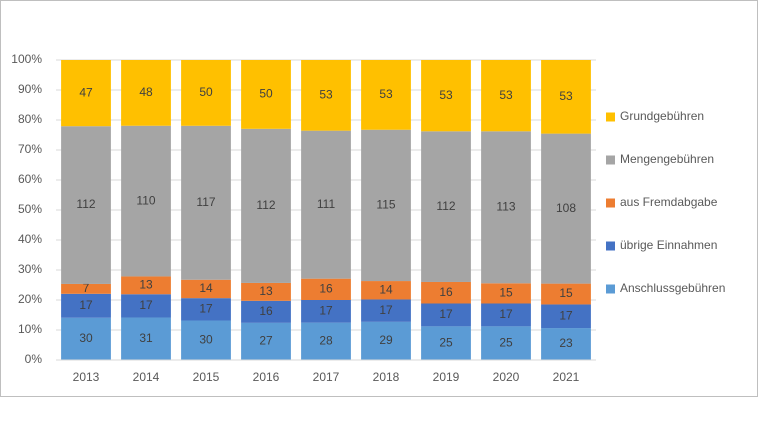  I want to click on data-label: 16, so click(446, 292).